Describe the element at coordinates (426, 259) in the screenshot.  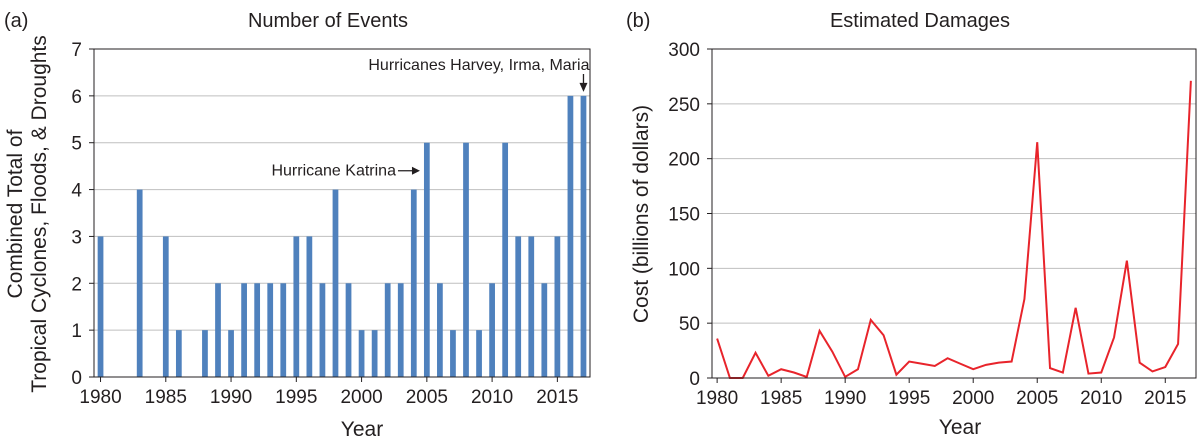
I see `panel-a-bar-2005` at that location.